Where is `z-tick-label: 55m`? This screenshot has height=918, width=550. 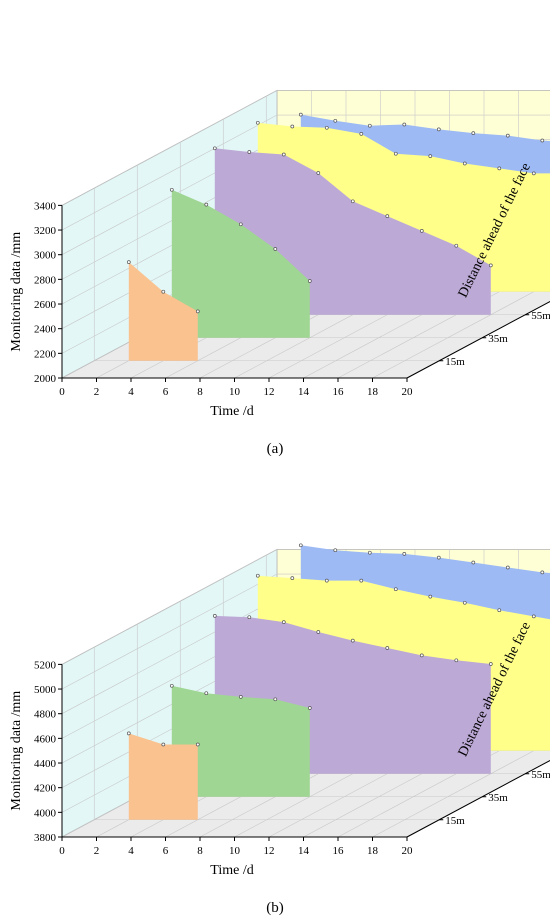
z-tick-label: 55m is located at coordinates (540, 316).